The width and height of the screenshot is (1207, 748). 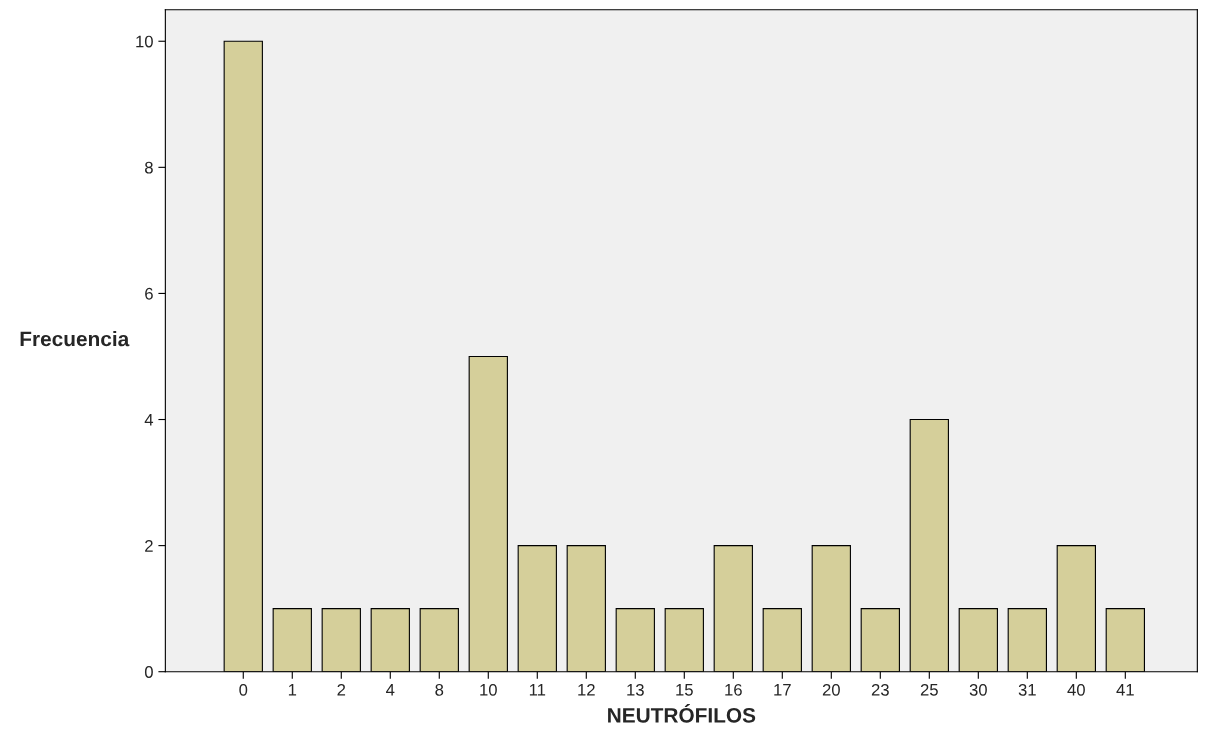 What do you see at coordinates (75, 339) in the screenshot?
I see `y-axis-title: Frecuencia` at bounding box center [75, 339].